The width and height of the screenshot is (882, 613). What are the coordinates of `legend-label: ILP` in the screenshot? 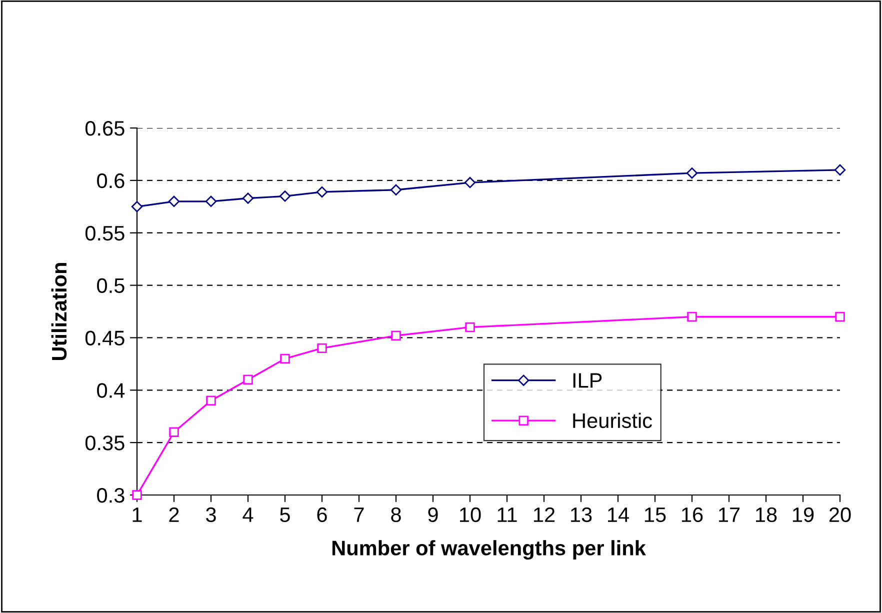 It's located at (587, 380).